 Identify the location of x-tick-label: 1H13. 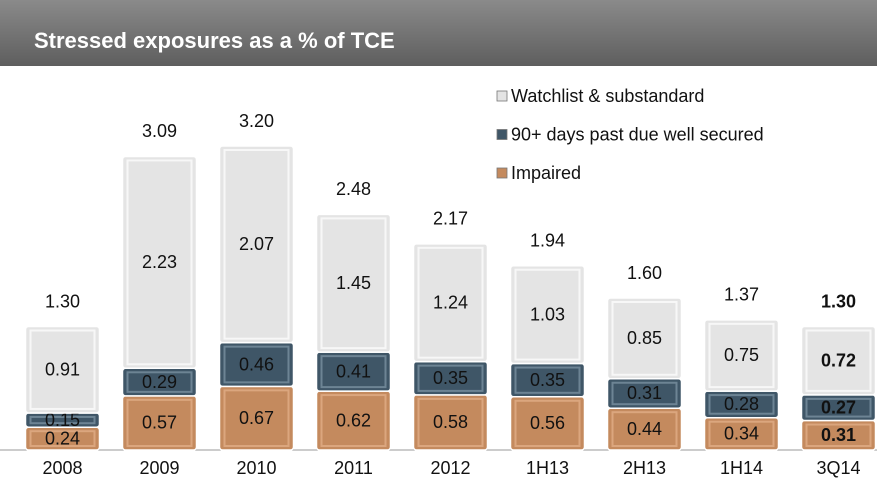
(547, 468).